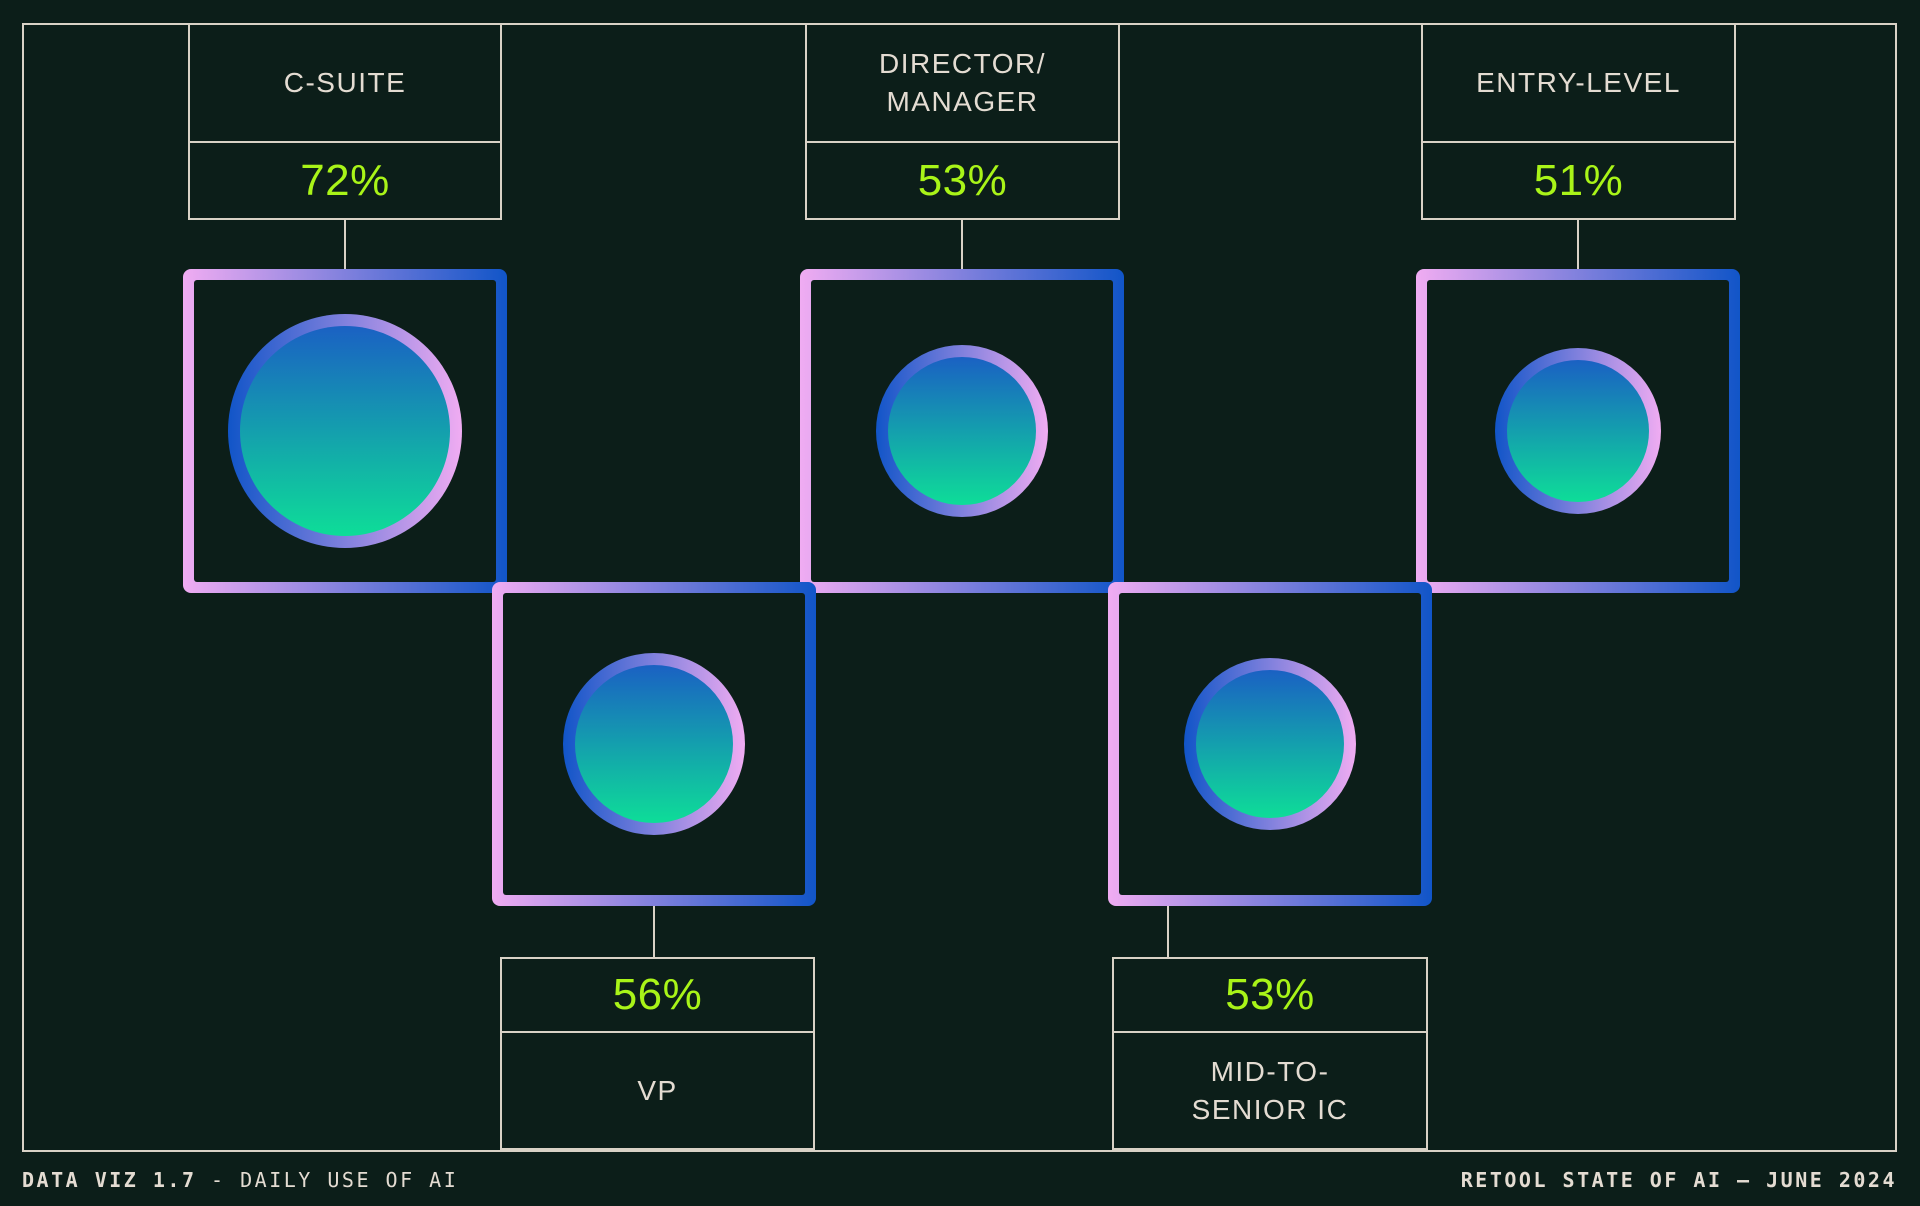 This screenshot has width=1920, height=1206. Describe the element at coordinates (657, 1053) in the screenshot. I see `label-box-vp: 56% VP` at that location.